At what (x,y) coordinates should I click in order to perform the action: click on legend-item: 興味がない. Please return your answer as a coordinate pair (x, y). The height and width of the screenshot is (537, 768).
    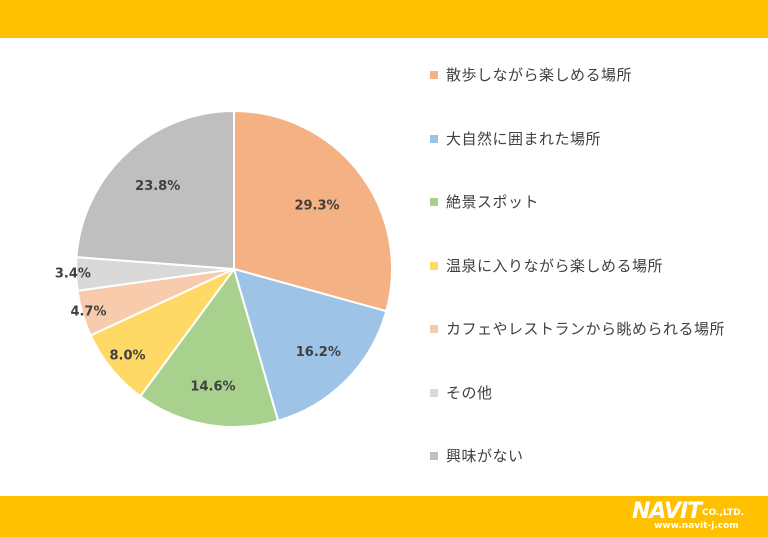
    Looking at the image, I should click on (598, 477).